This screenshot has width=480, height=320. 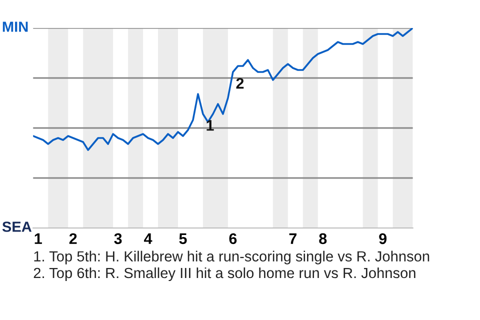 I want to click on text: 1. Top 5th: H. Killebrew hit a run-scoring single vs R. Johnson, so click(x=232, y=257).